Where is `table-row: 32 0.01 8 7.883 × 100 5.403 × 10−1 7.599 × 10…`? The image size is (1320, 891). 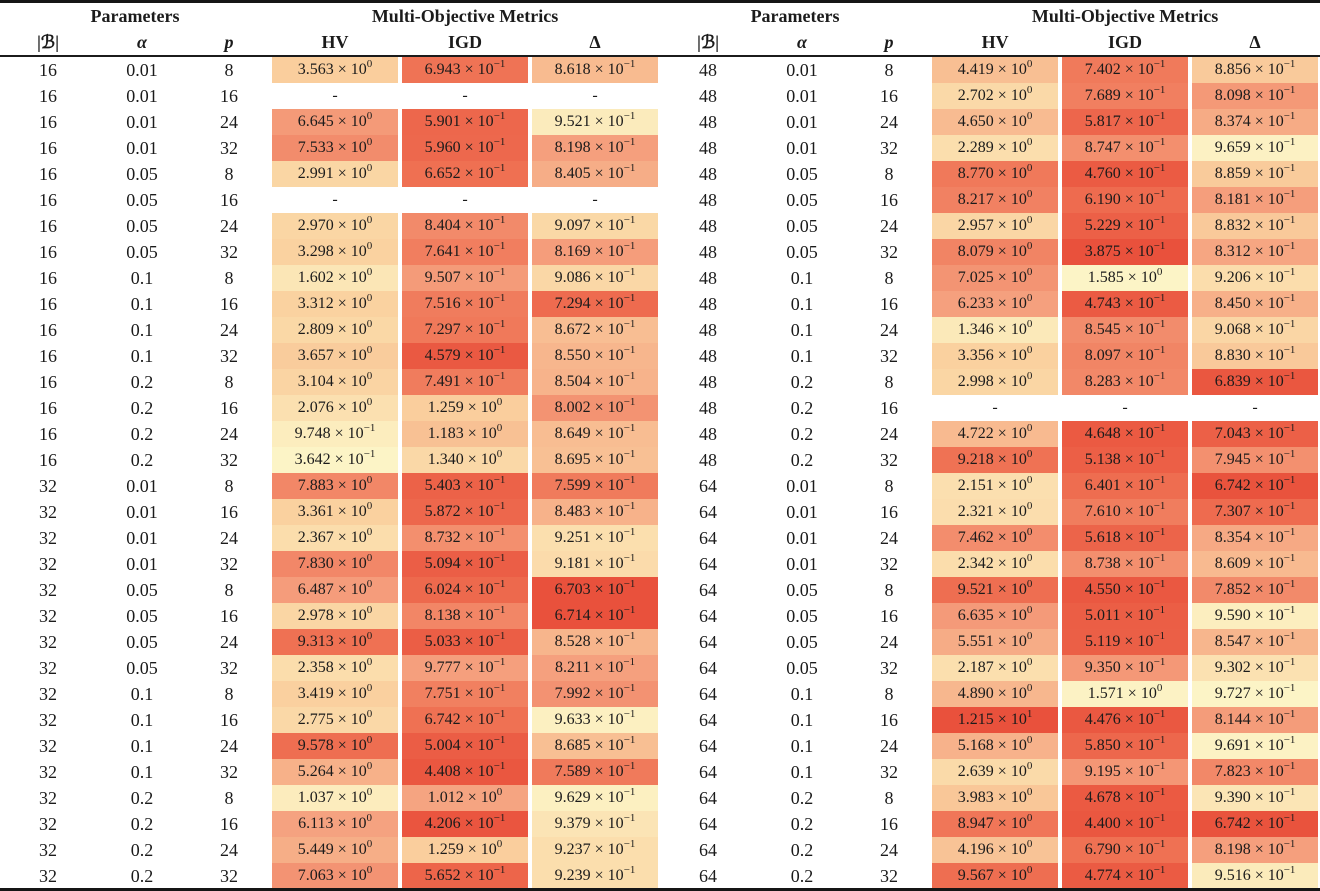 table-row: 32 0.01 8 7.883 × 100 5.403 × 10−1 7.599 × 10… is located at coordinates (330, 486).